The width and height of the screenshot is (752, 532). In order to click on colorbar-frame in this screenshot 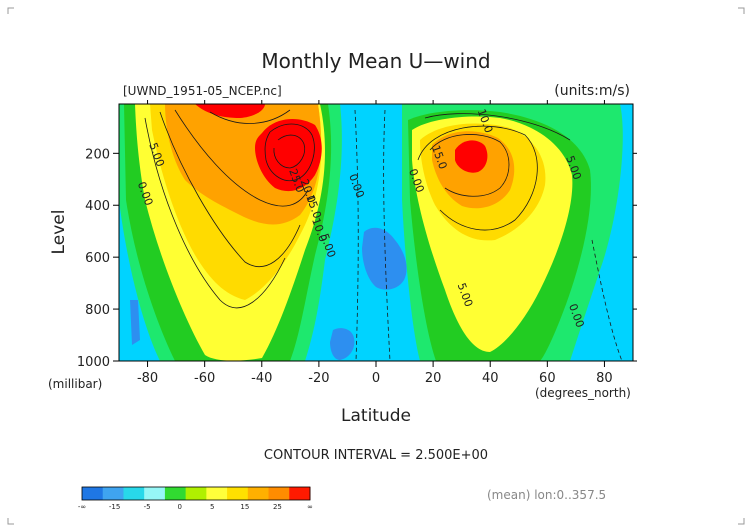, I will do `click(196, 493)`.